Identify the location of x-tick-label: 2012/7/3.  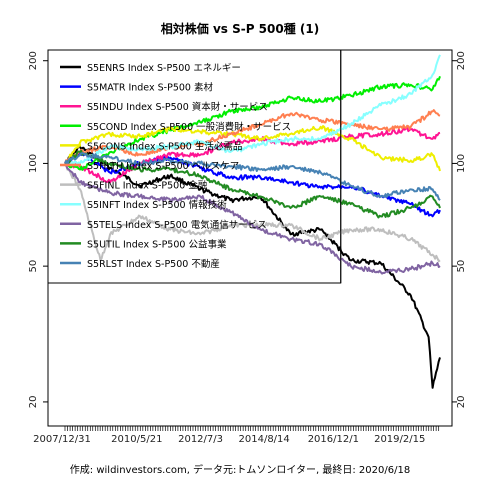
(200, 439).